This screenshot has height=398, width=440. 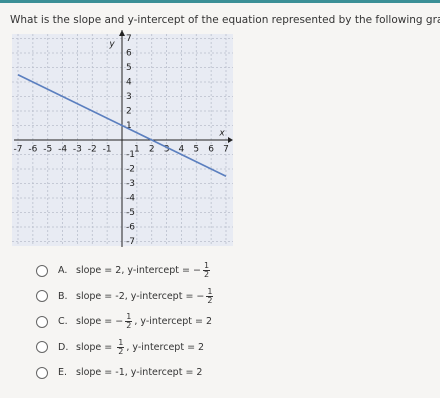 I want to click on x-tick-label: -5, so click(x=47, y=150).